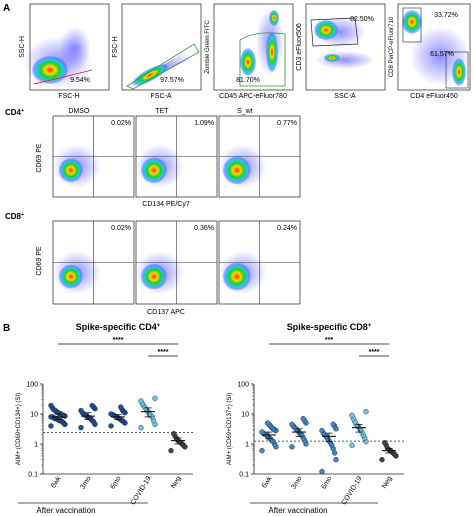 The width and height of the screenshot is (474, 516). What do you see at coordinates (204, 228) in the screenshot?
I see `flow-plot-2-pct: 0.36%` at bounding box center [204, 228].